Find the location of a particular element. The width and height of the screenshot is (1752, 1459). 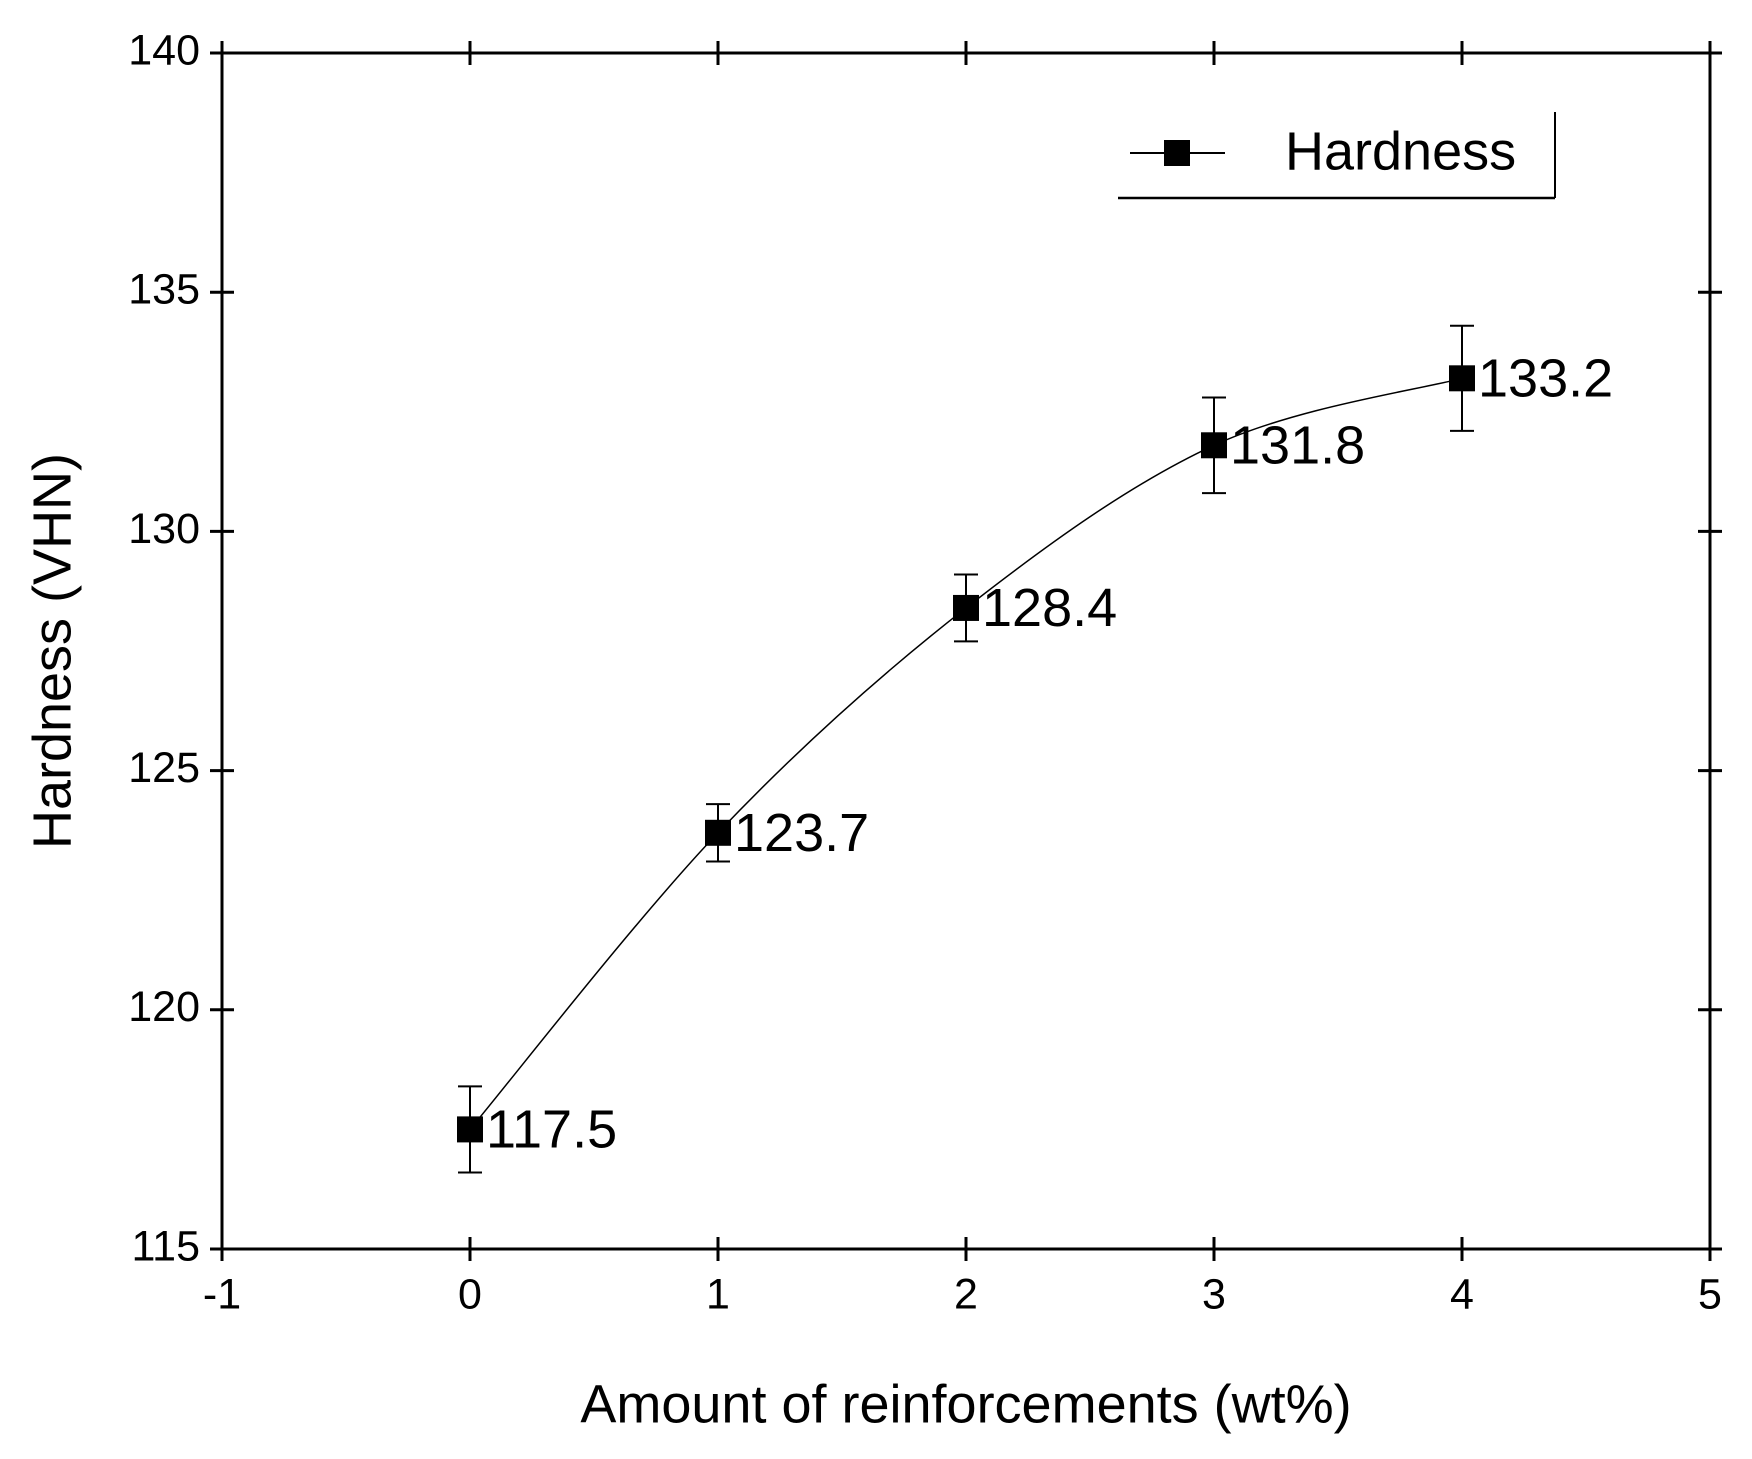

data-label: 117.5 is located at coordinates (551, 1130).